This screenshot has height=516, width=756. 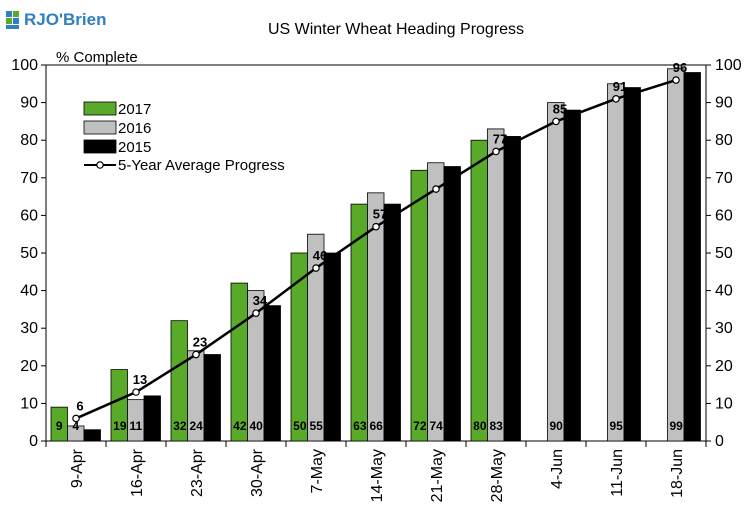 I want to click on y-tick-label-right: 60, so click(x=724, y=215).